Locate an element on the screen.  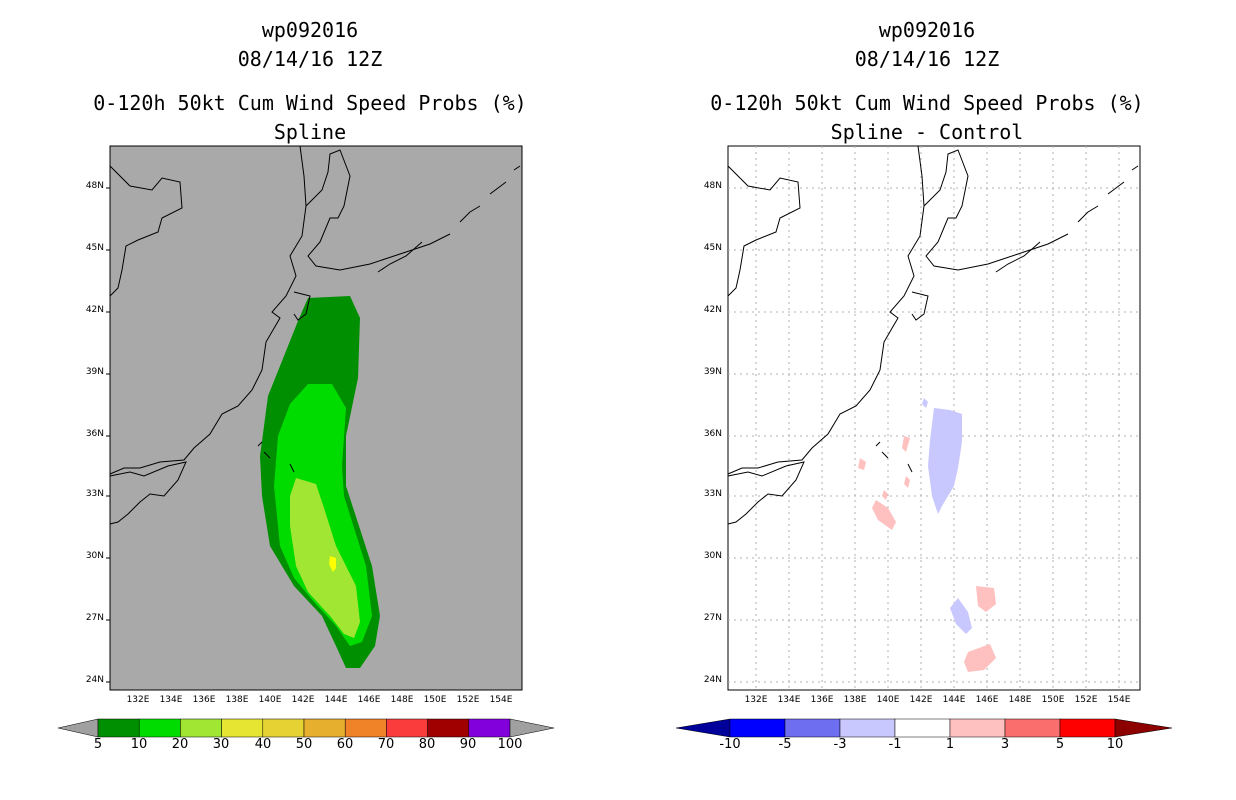
left-colorbar-label: 5 is located at coordinates (98, 744).